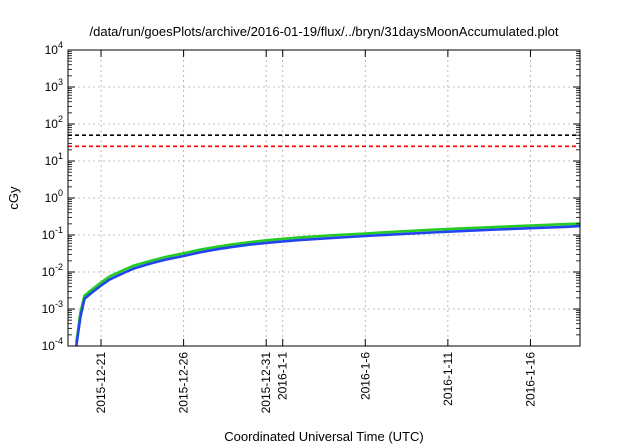  Describe the element at coordinates (101, 383) in the screenshot. I see `x-tick-label: 2015-12-21` at that location.